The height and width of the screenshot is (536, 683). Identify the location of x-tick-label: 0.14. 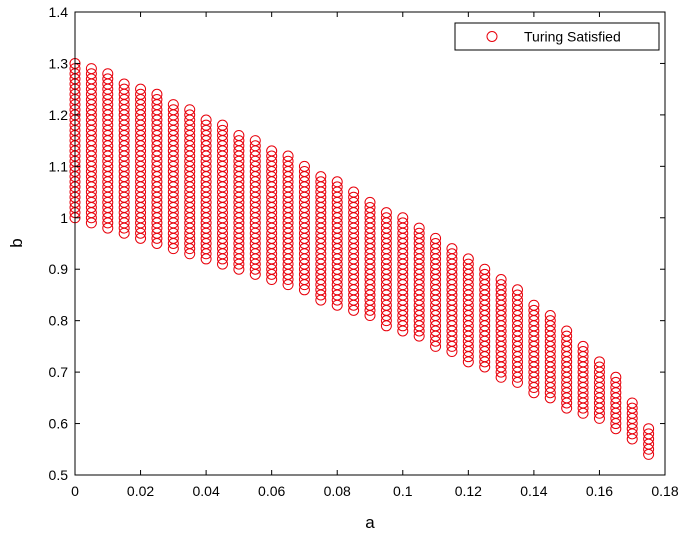
(533, 491).